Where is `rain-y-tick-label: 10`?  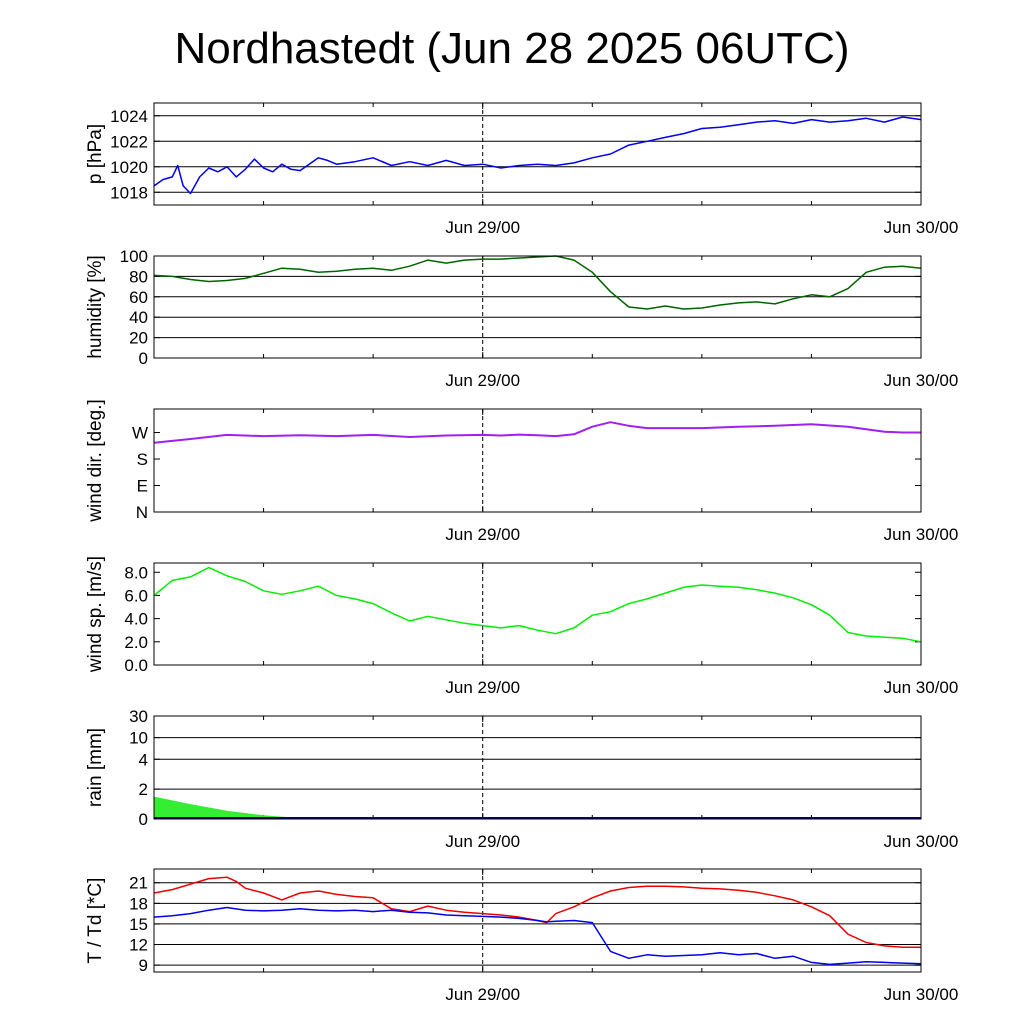 rain-y-tick-label: 10 is located at coordinates (138, 738).